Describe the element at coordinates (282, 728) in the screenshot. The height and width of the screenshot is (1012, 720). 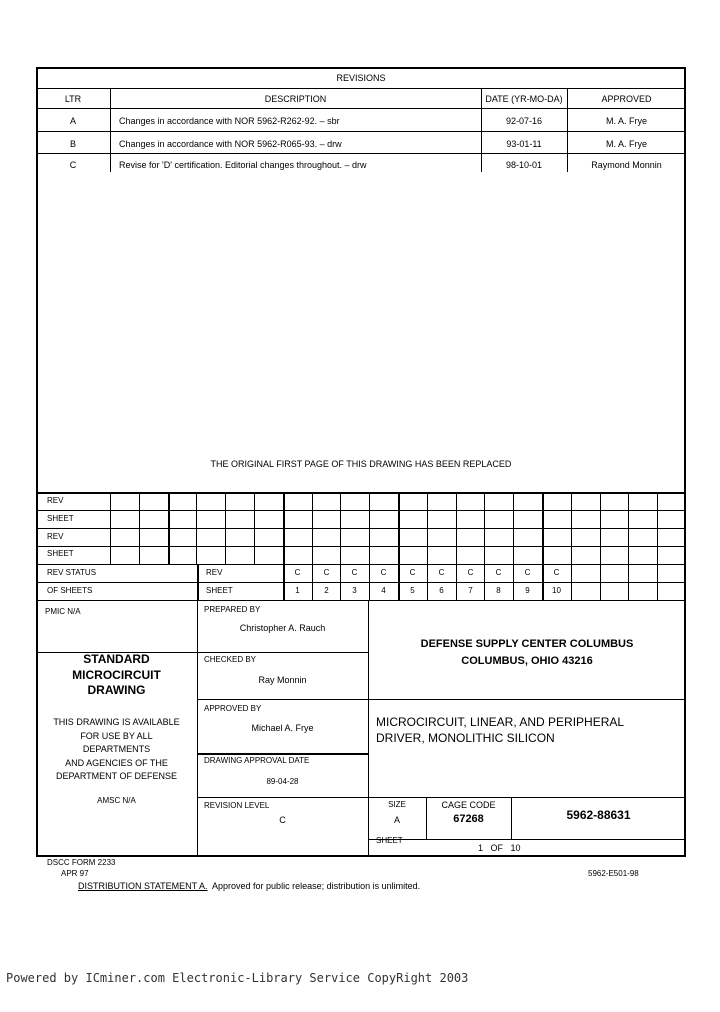
I see `approved-by: Michael A. Frye` at that location.